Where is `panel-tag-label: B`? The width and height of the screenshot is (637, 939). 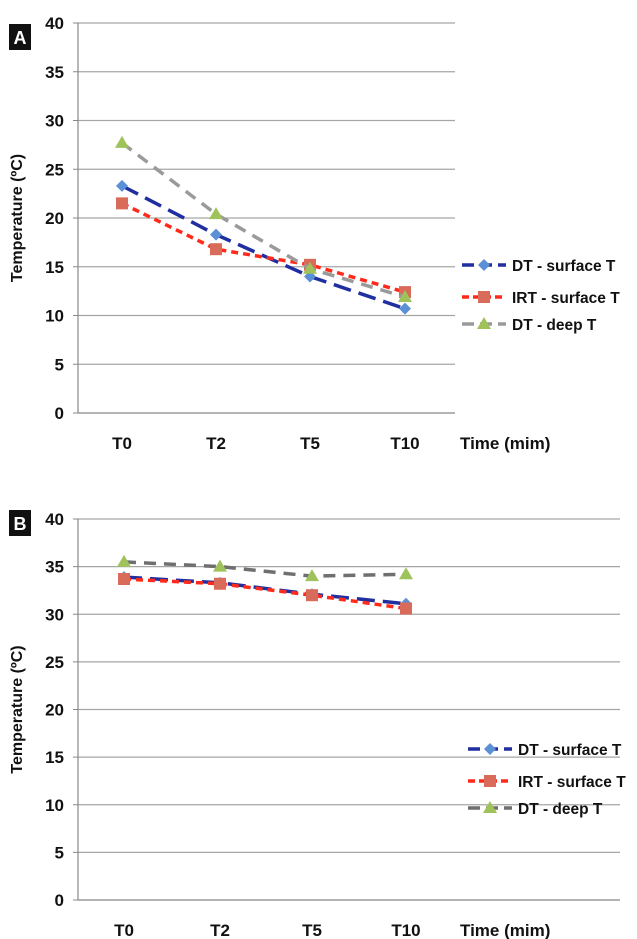 panel-tag-label: B is located at coordinates (20, 524).